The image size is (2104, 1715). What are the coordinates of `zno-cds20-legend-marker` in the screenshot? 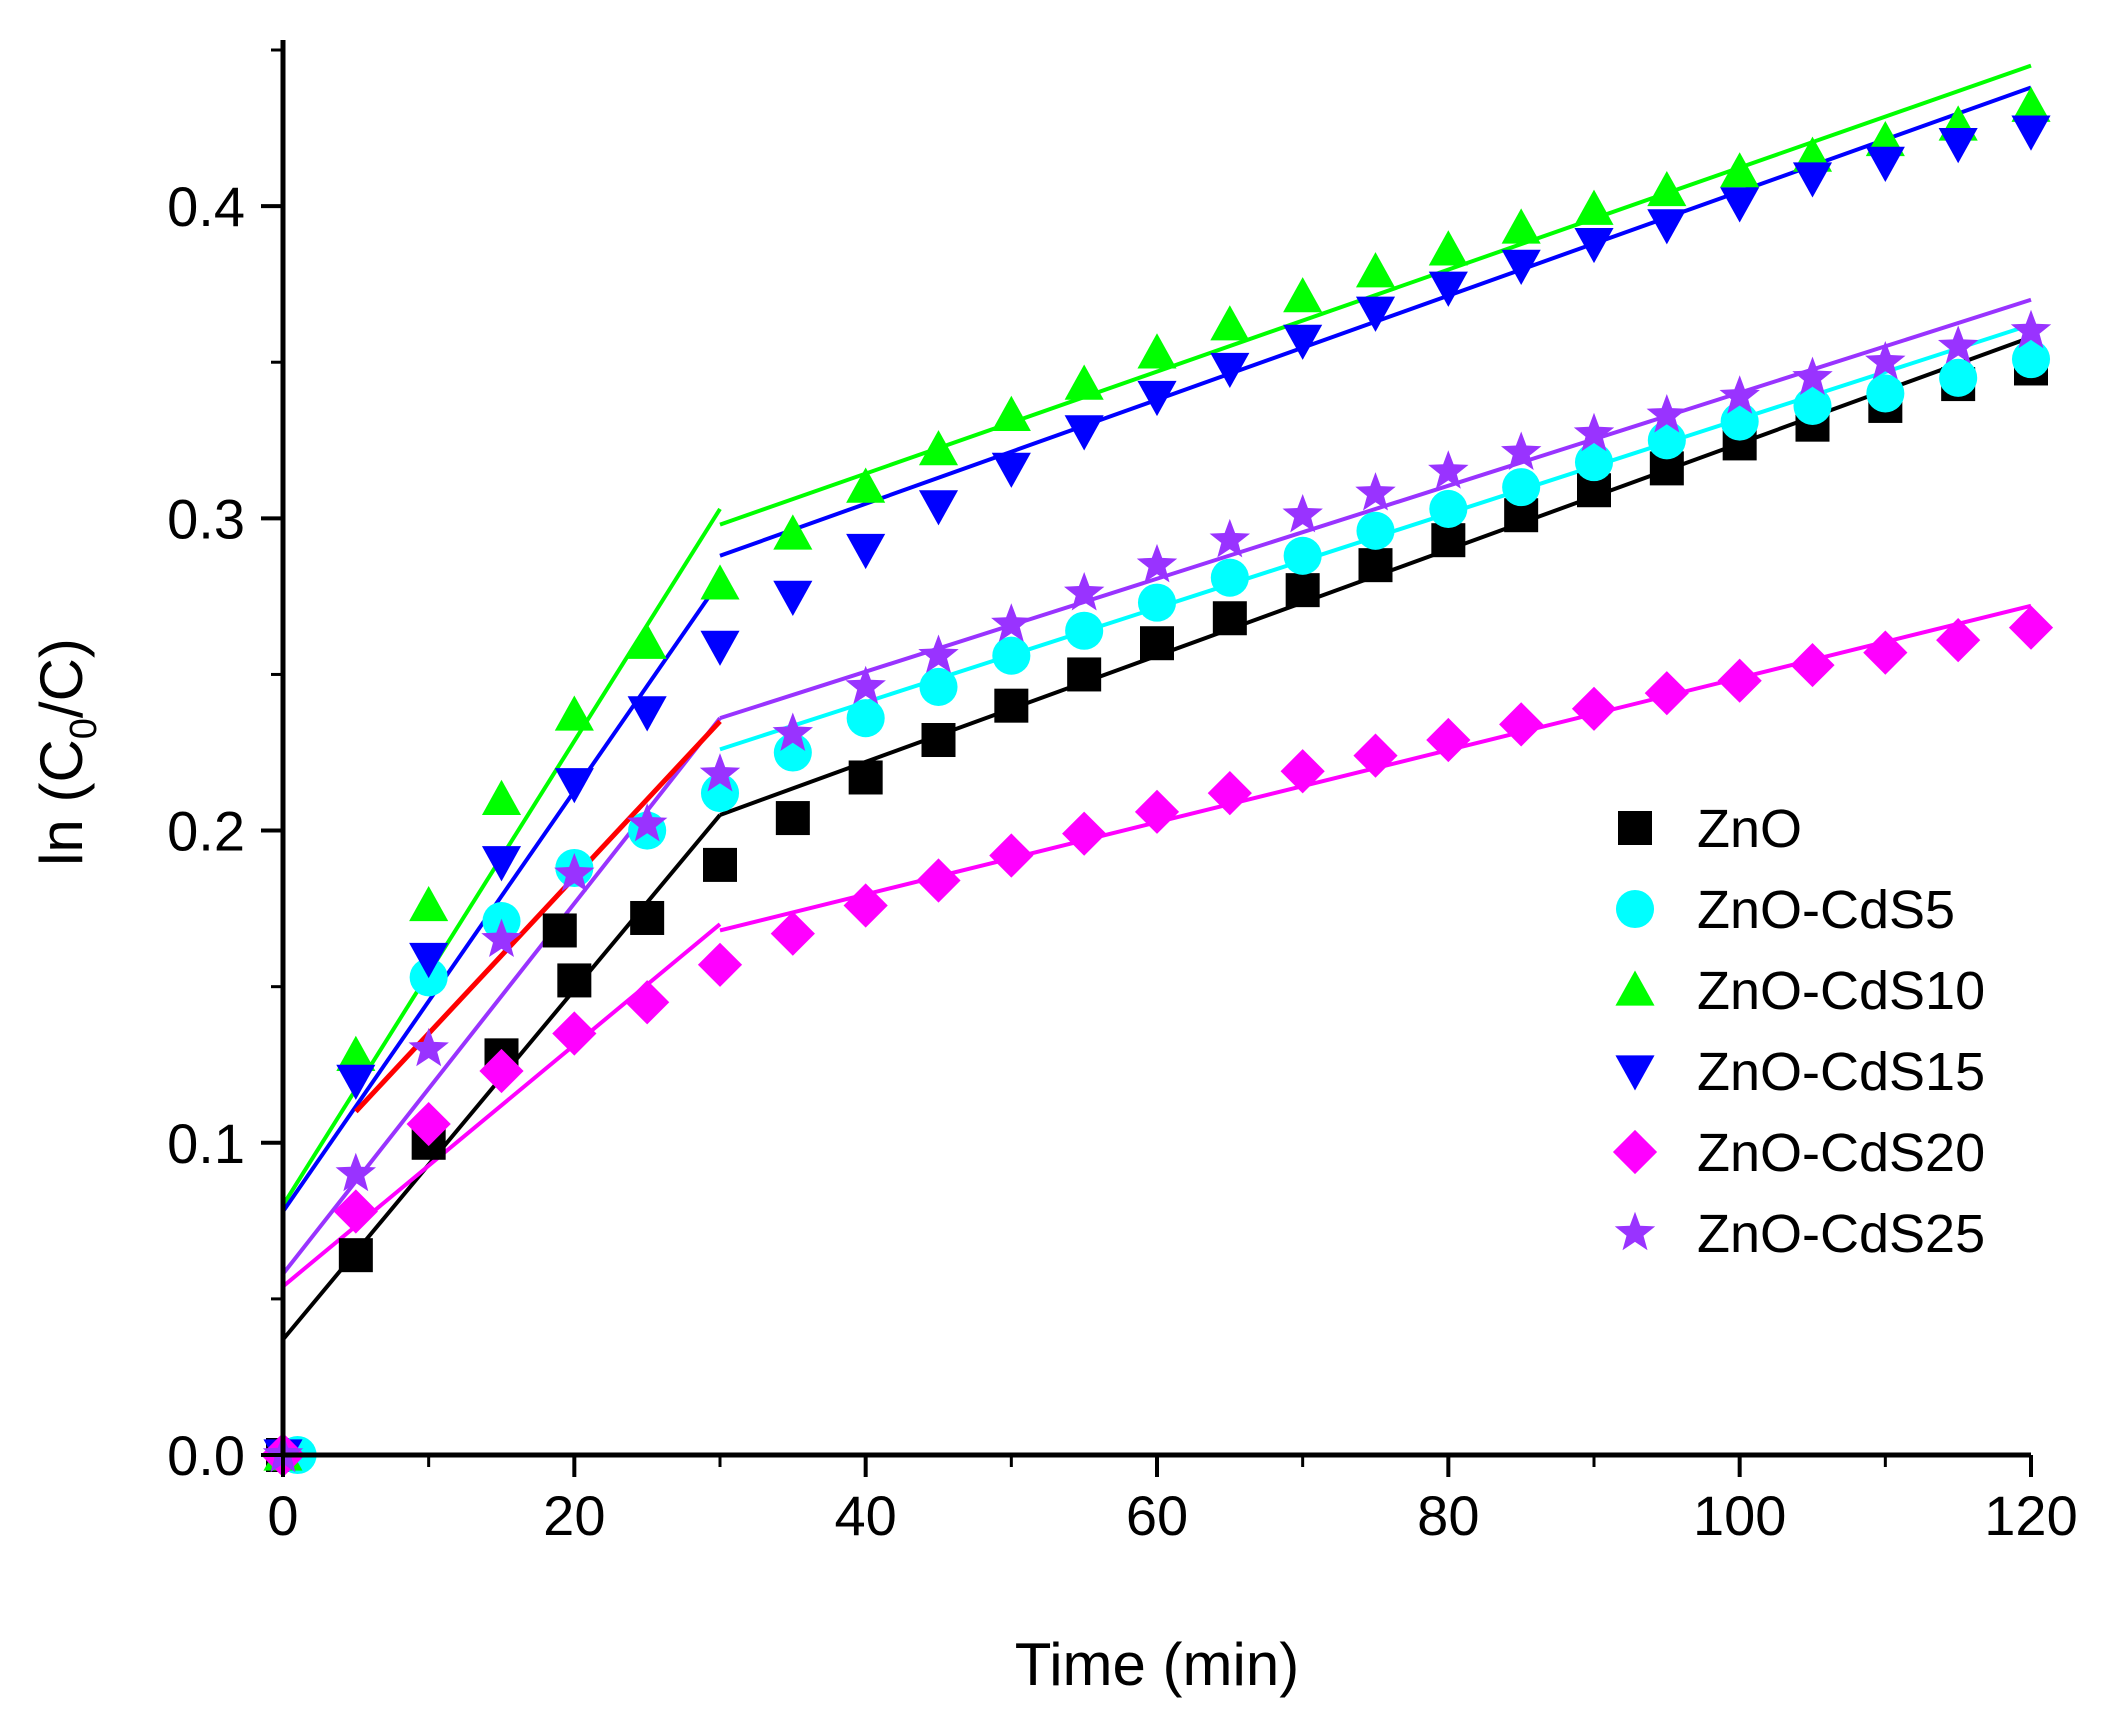 It's located at (1635, 1152).